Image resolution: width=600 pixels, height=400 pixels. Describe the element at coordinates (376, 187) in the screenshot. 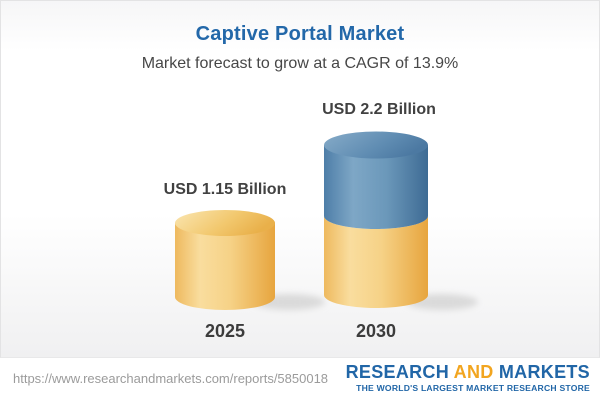

I see `cylinder-2030-growth-segment` at that location.